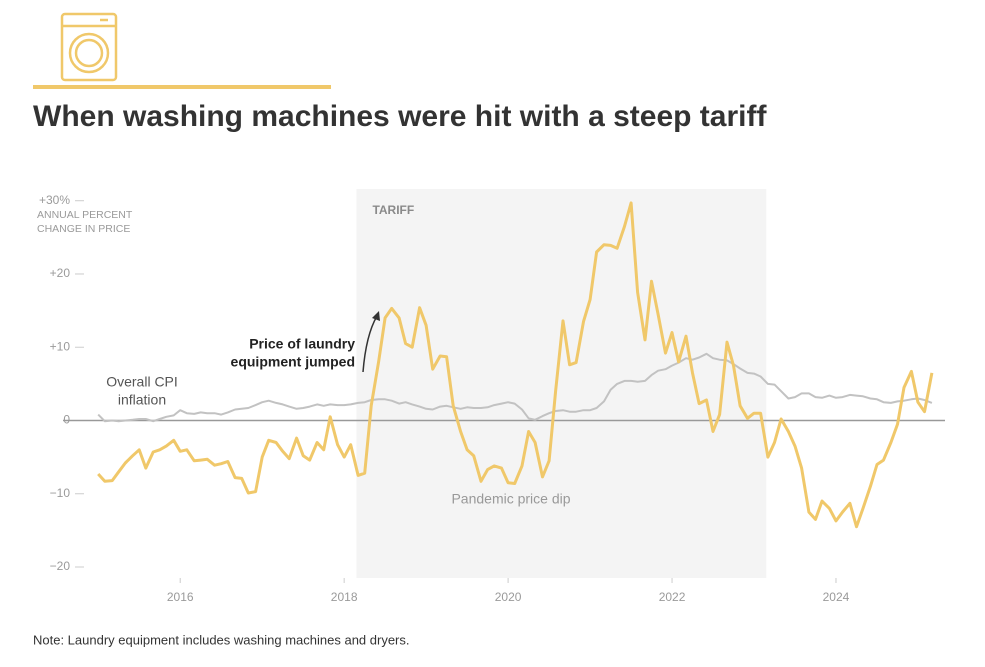  Describe the element at coordinates (142, 400) in the screenshot. I see `annotation: inflation` at that location.